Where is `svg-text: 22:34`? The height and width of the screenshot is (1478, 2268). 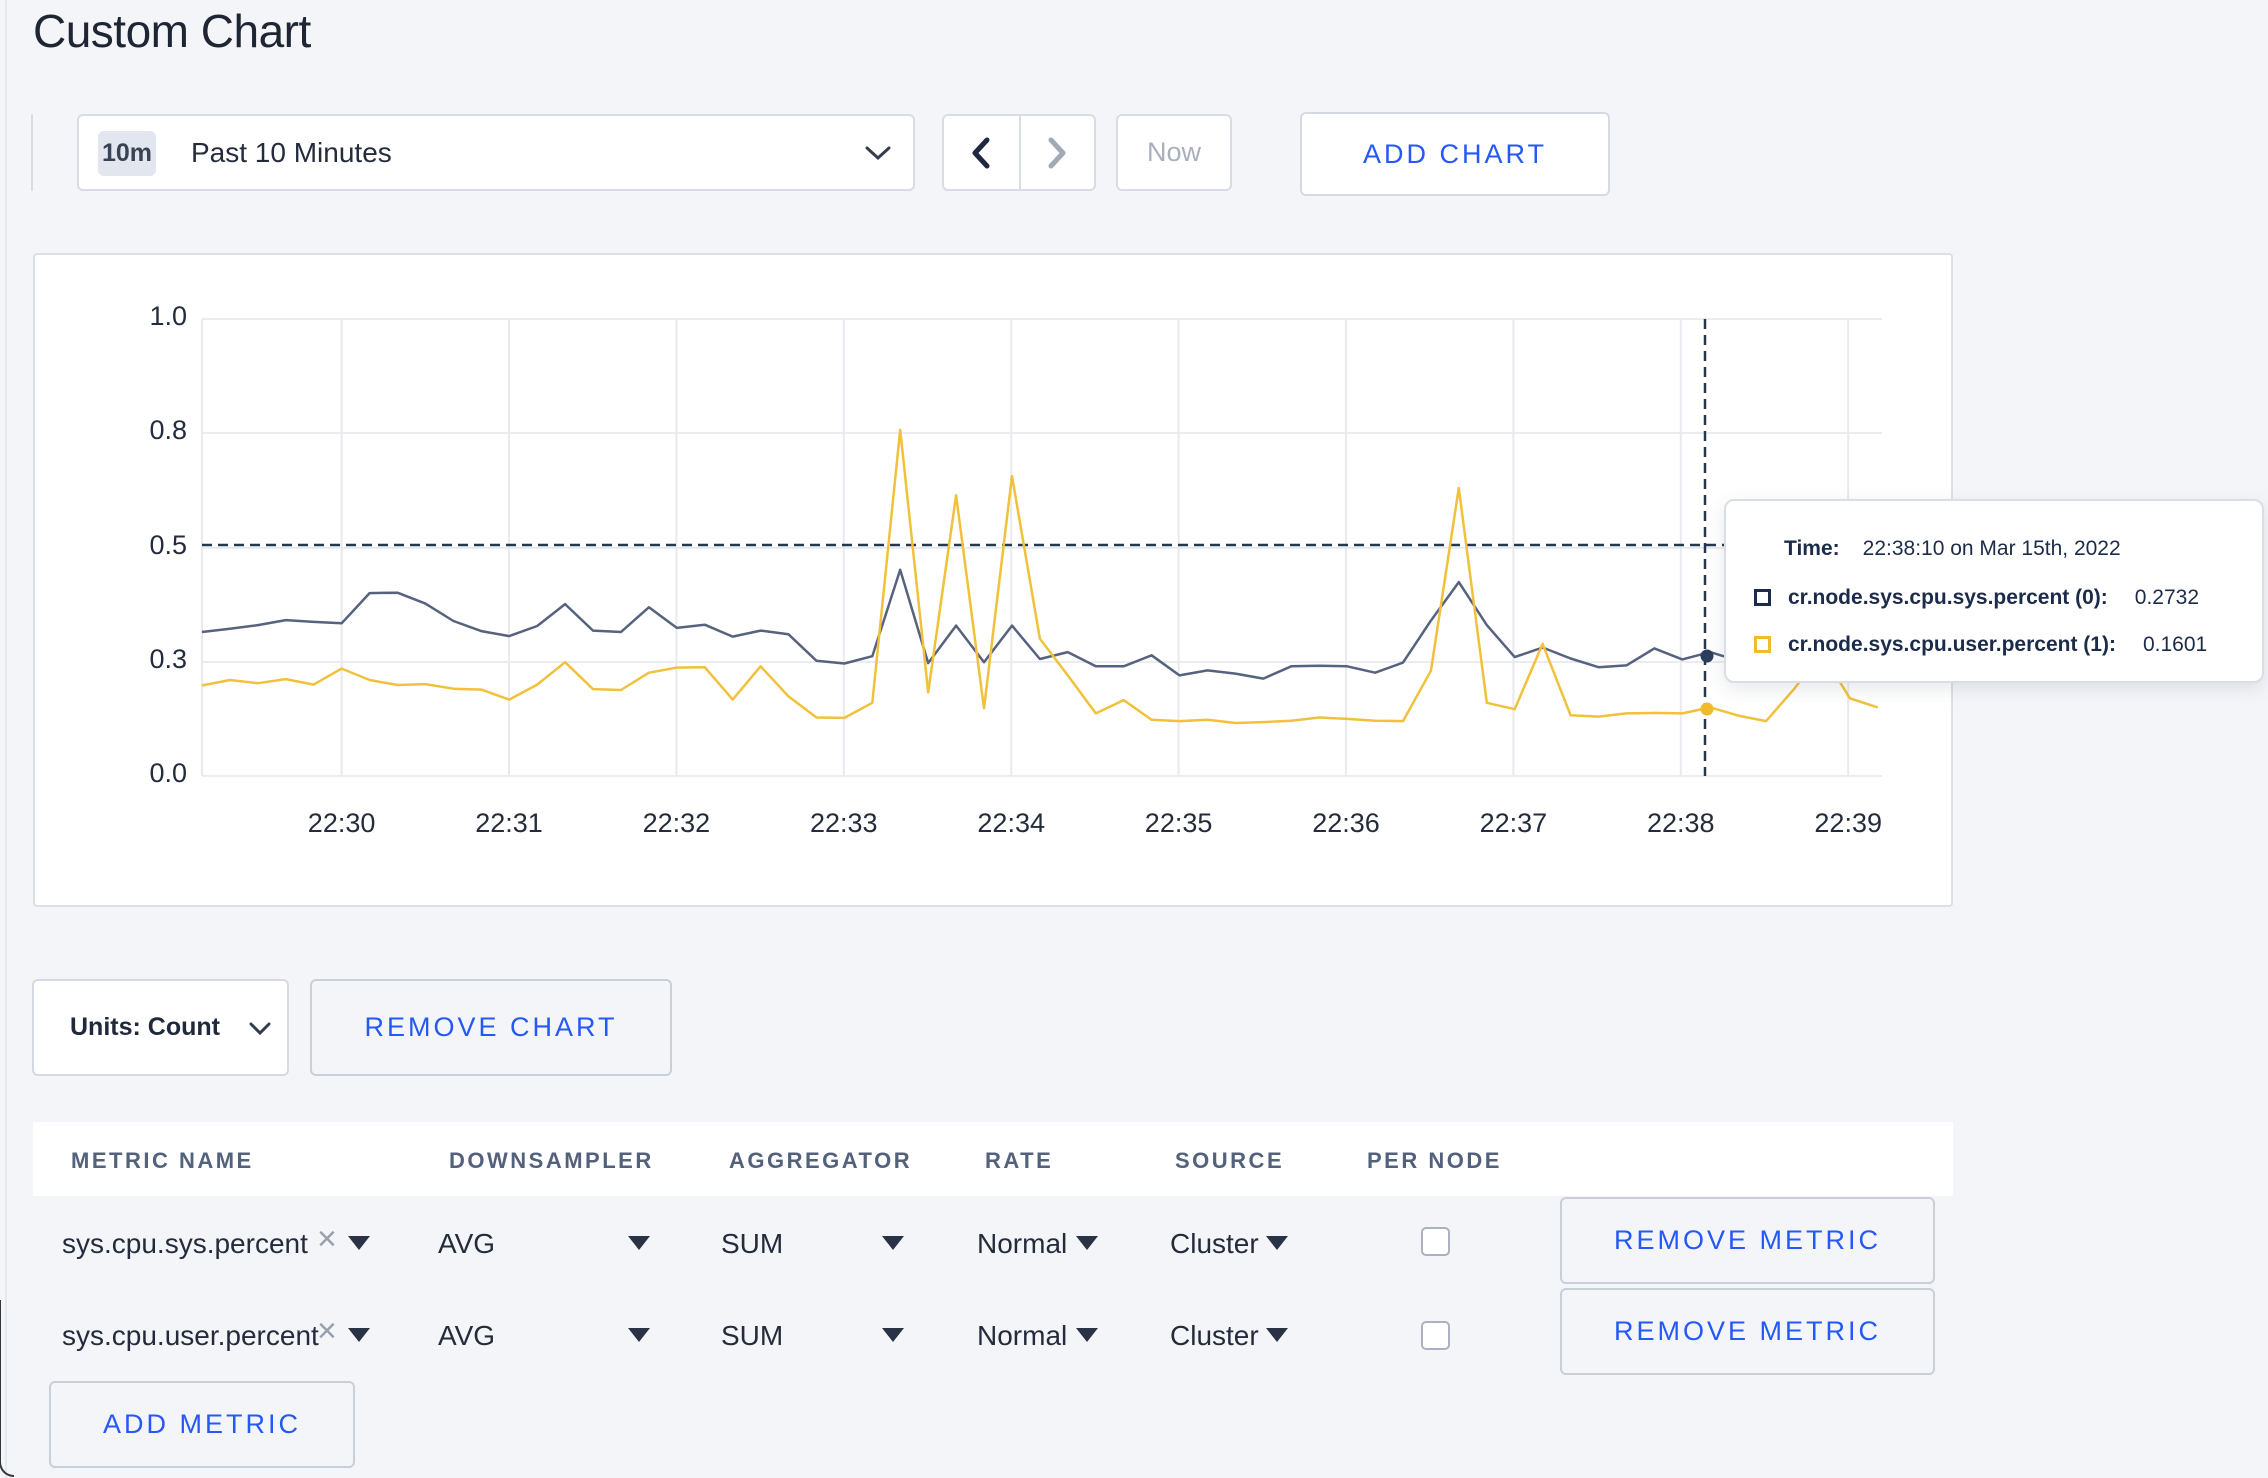
svg-text: 22:34 is located at coordinates (1011, 823).